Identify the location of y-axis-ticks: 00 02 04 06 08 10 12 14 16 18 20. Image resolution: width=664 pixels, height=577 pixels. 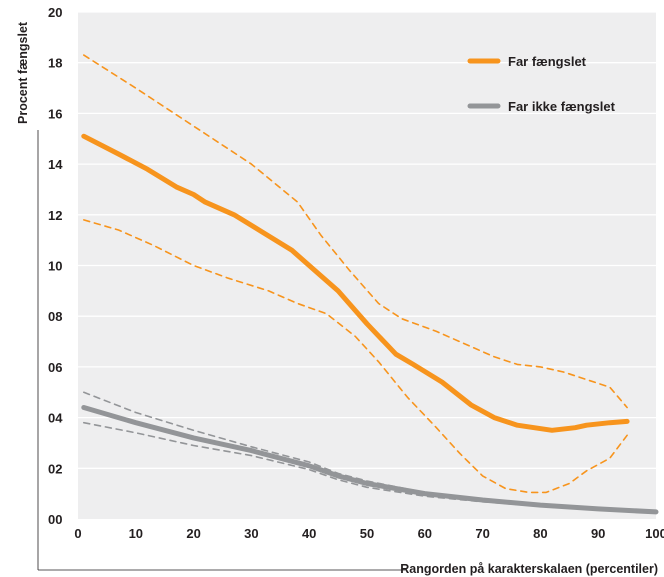
(55, 266).